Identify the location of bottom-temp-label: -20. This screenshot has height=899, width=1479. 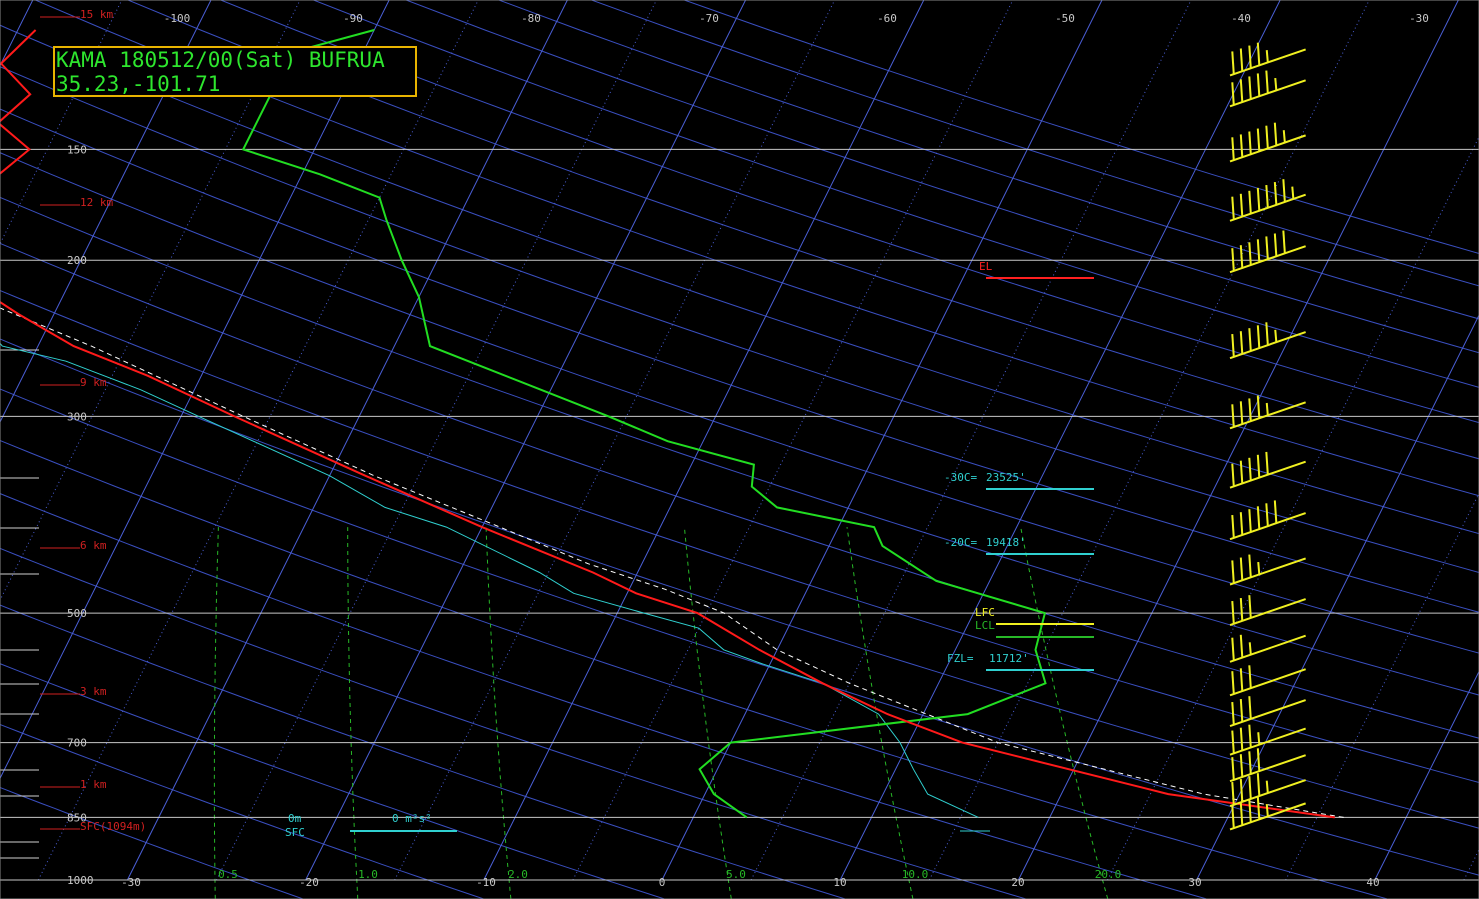
(309, 882).